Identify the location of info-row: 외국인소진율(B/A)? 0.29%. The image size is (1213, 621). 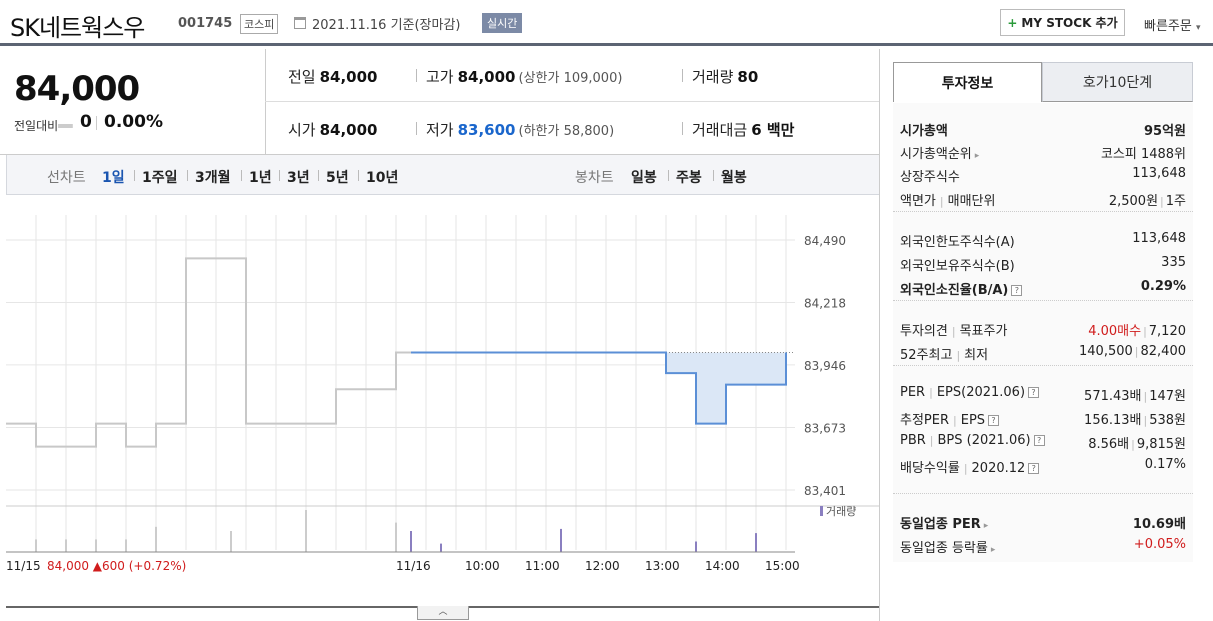
(1043, 288).